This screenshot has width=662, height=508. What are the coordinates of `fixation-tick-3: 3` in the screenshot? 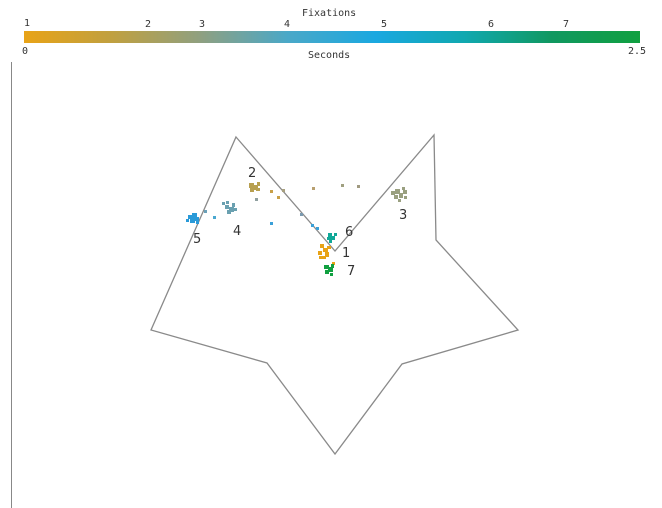 It's located at (202, 24).